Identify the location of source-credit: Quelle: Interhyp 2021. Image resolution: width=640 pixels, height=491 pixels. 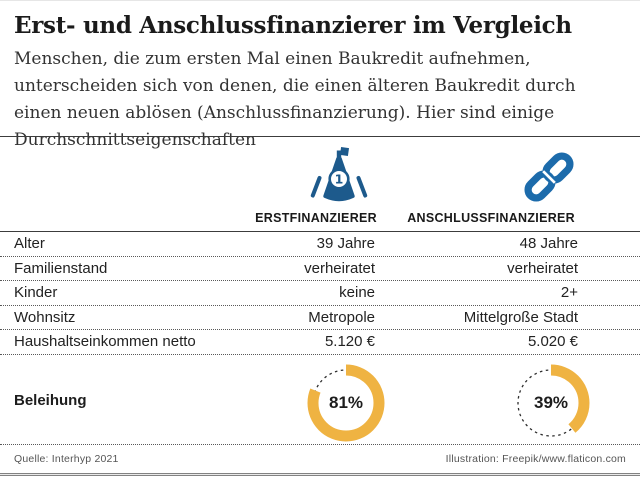
(66, 459).